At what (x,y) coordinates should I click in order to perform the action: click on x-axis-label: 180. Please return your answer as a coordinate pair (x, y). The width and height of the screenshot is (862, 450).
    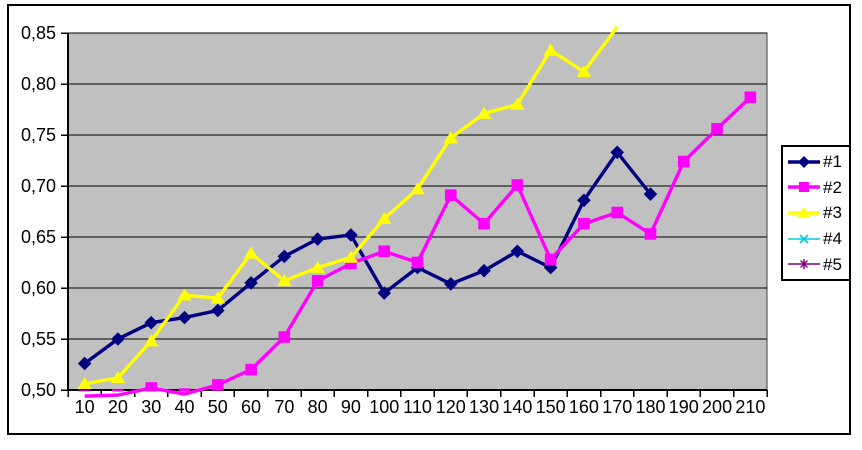
    Looking at the image, I should click on (650, 407).